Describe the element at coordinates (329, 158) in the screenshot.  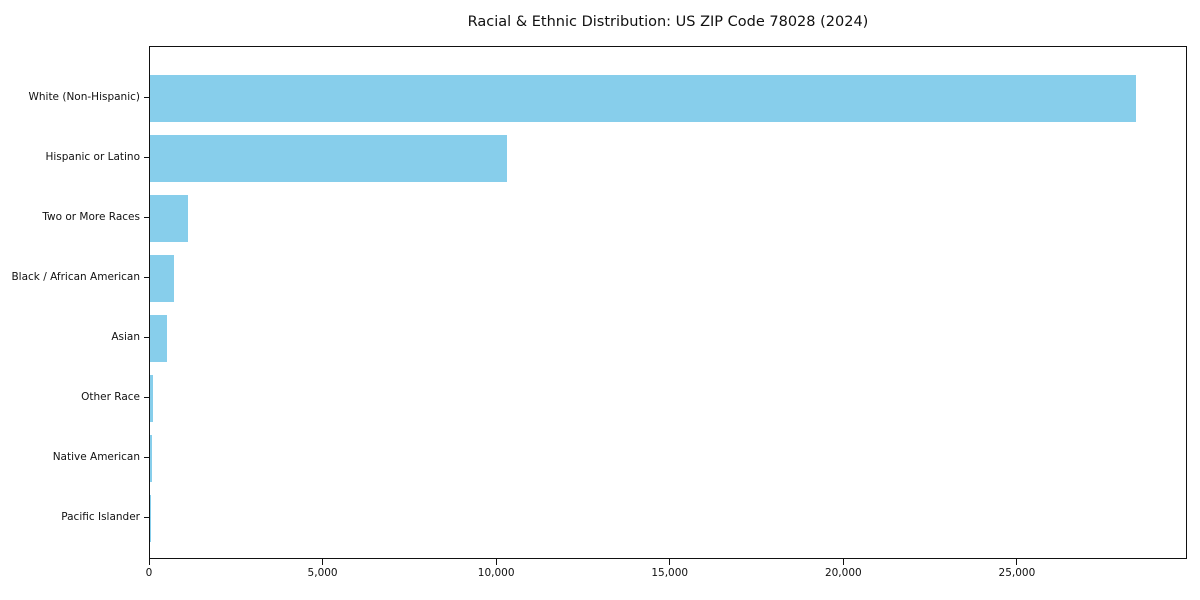
I see `bar-hispanic-or-latino` at that location.